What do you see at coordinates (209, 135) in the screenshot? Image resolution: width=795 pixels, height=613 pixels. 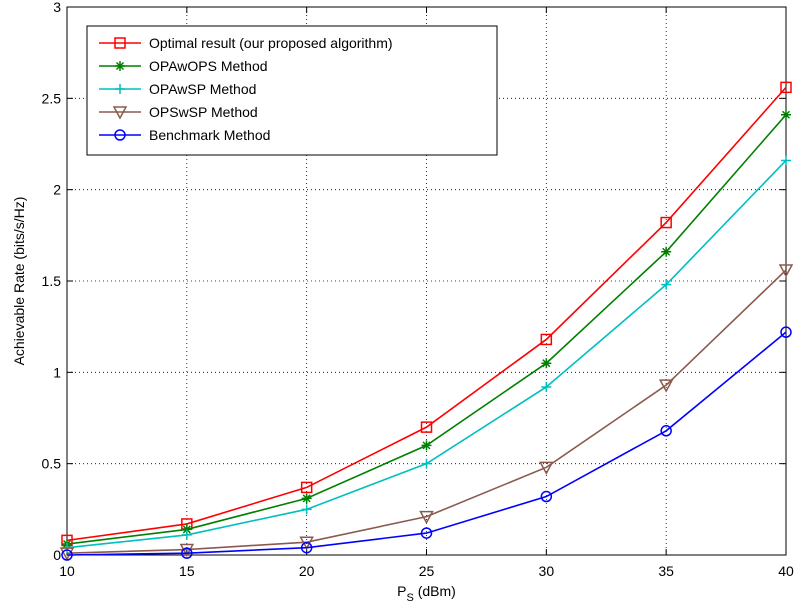 I see `legend-label: Benchmark Method` at bounding box center [209, 135].